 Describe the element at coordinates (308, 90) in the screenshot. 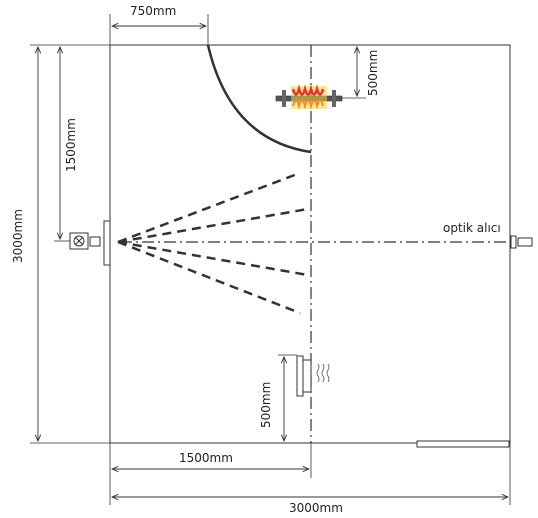

I see `heater-coil` at that location.